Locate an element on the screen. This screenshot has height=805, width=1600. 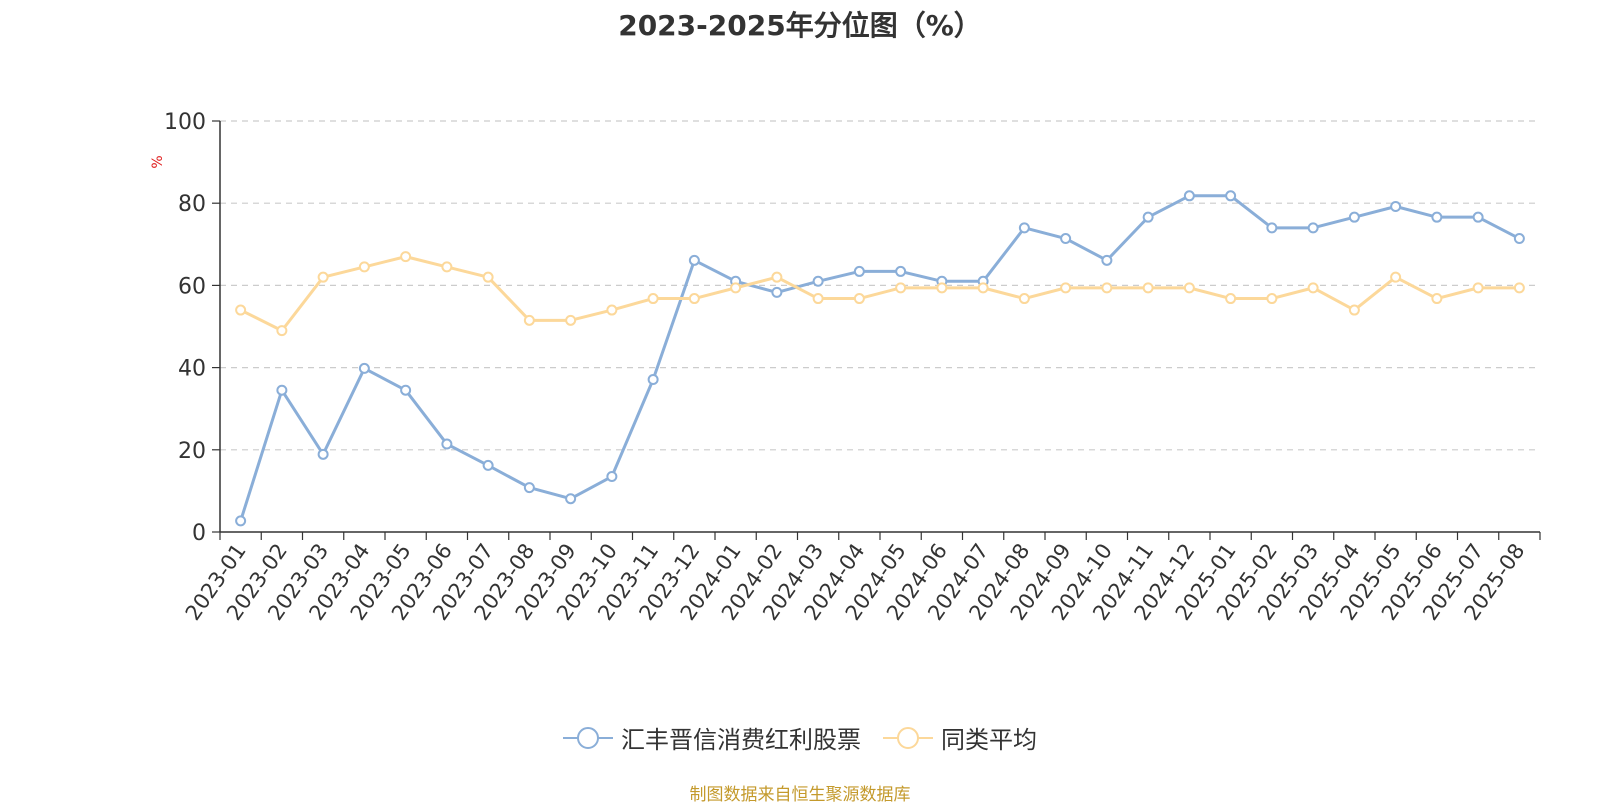
y-tick-label-40: 40 is located at coordinates (192, 369).